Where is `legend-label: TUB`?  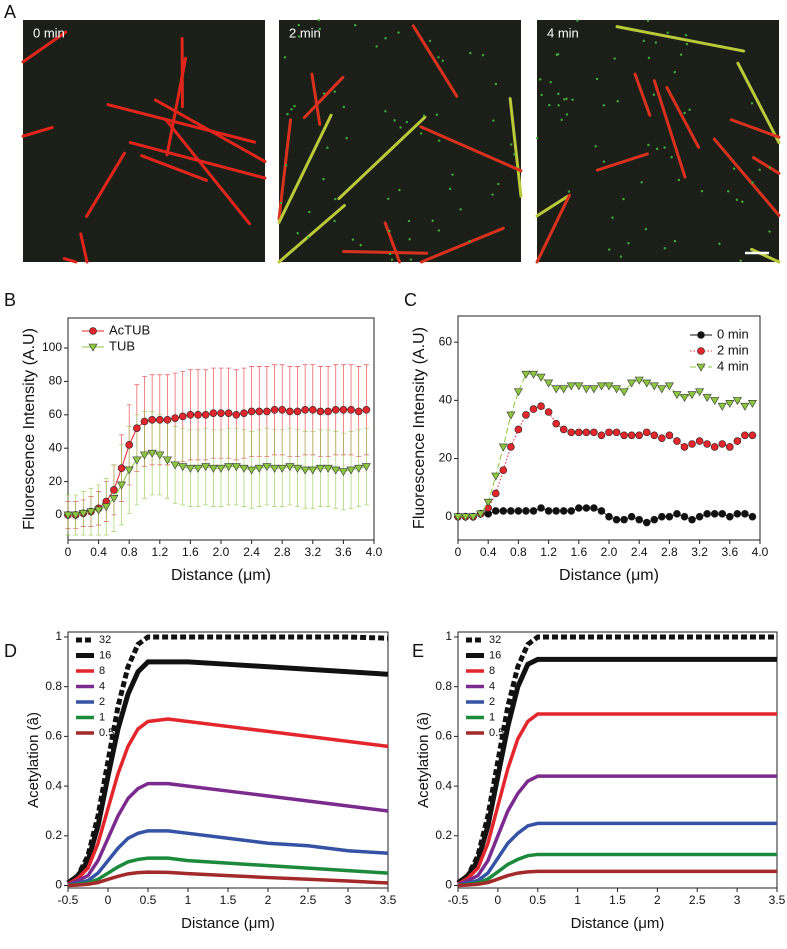 legend-label: TUB is located at coordinates (122, 345).